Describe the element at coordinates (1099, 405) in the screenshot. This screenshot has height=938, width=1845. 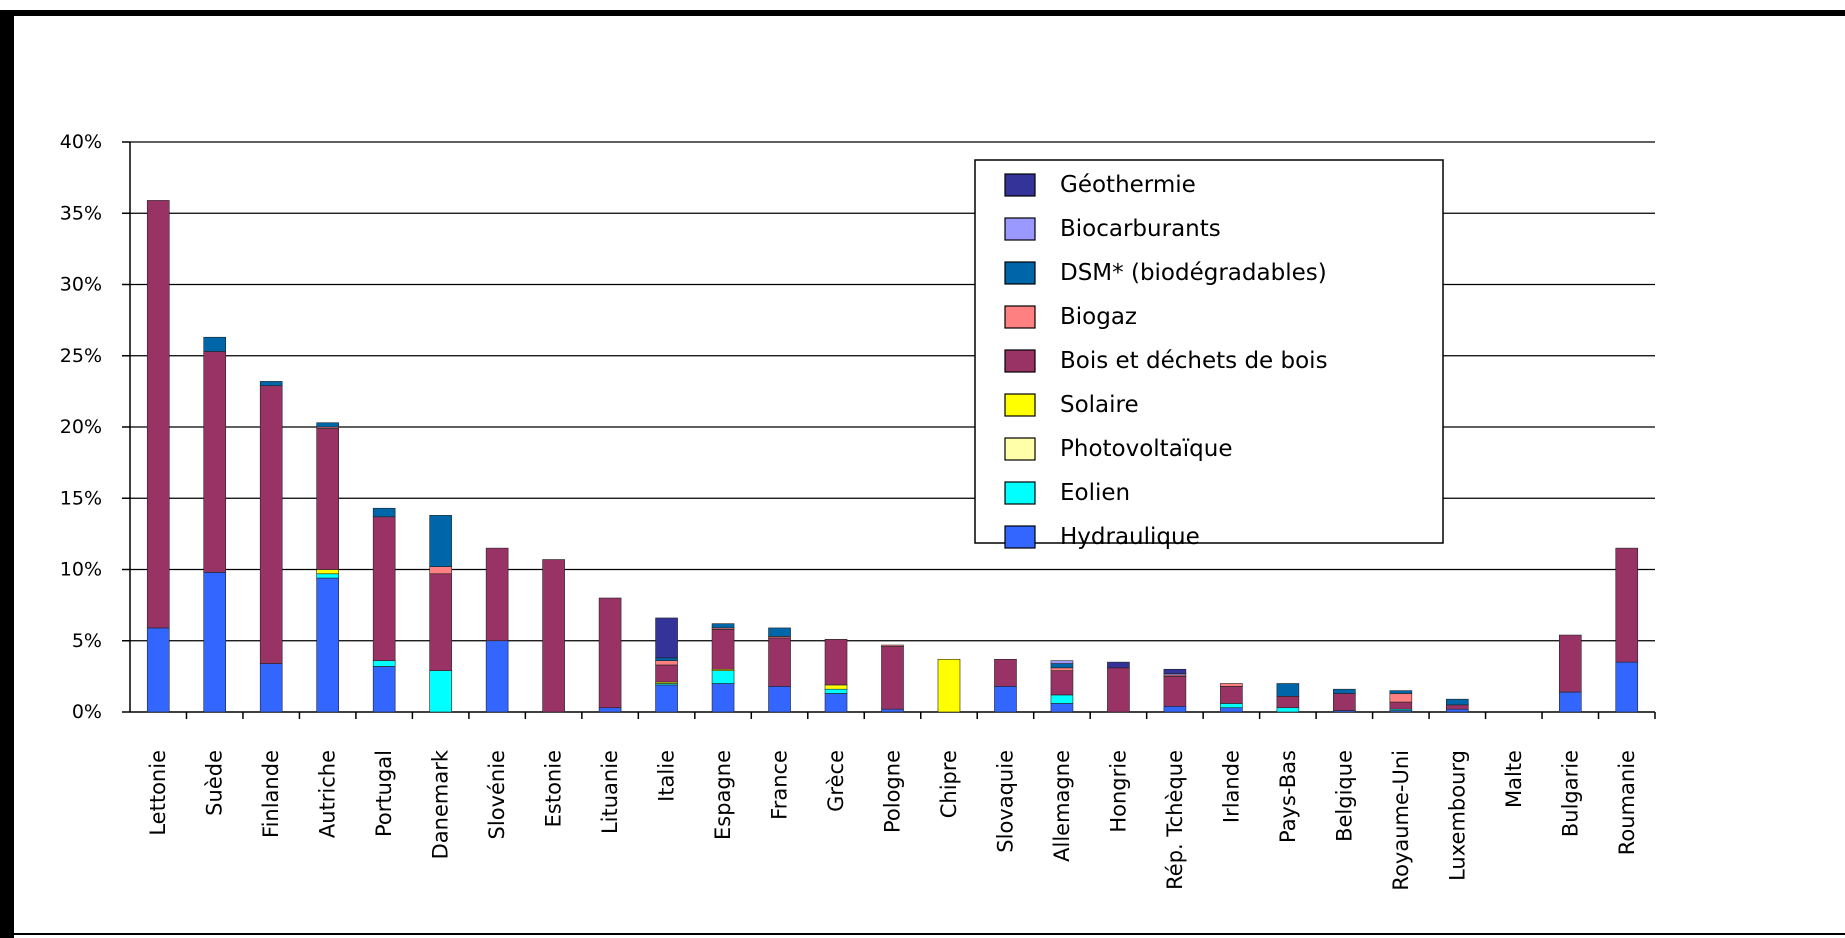
I see `legend-label: Solaire` at that location.